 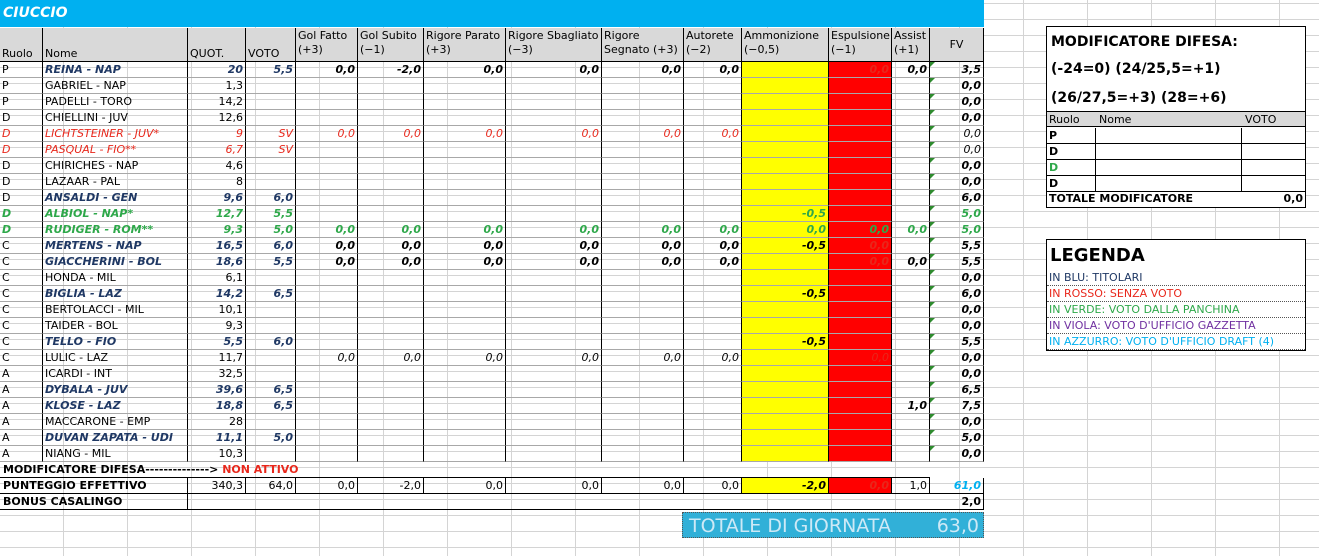 I want to click on cell-nome: CHIRICHES - NAP, so click(x=115, y=166).